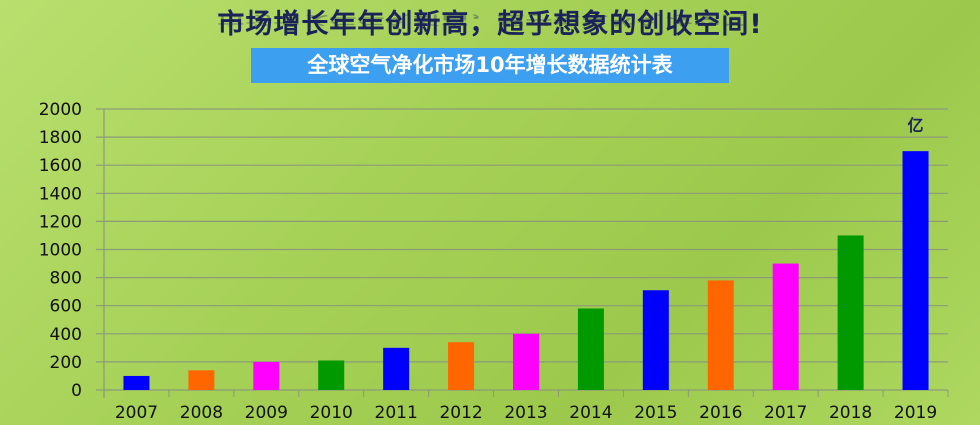 The width and height of the screenshot is (980, 425). What do you see at coordinates (590, 413) in the screenshot?
I see `x-tick-label: 2014` at bounding box center [590, 413].